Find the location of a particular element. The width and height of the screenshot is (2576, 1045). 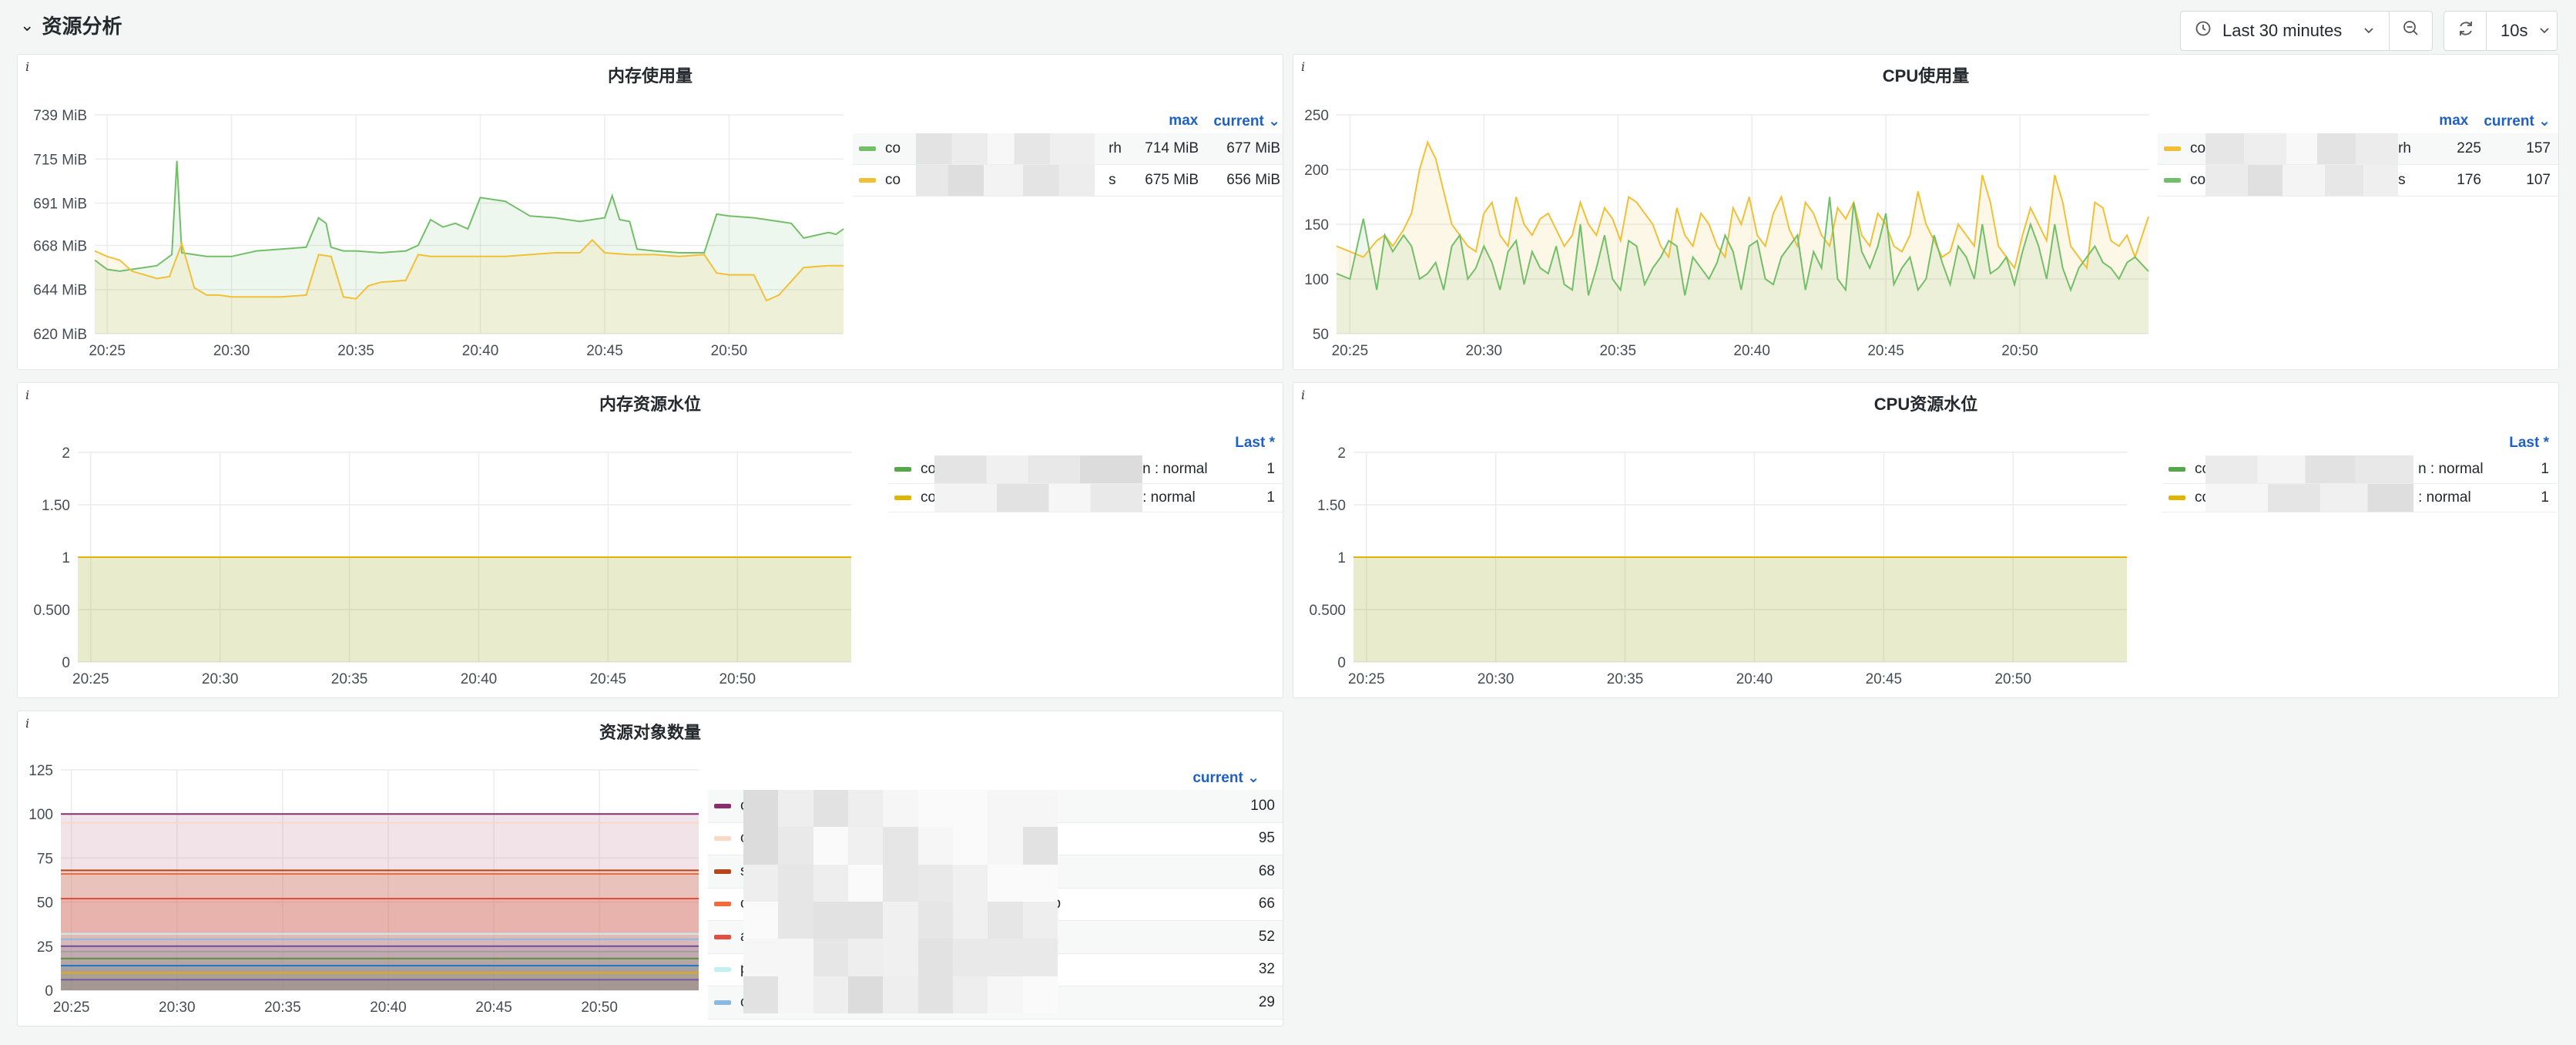

legend-row: co rh 225 157 is located at coordinates (2358, 149).